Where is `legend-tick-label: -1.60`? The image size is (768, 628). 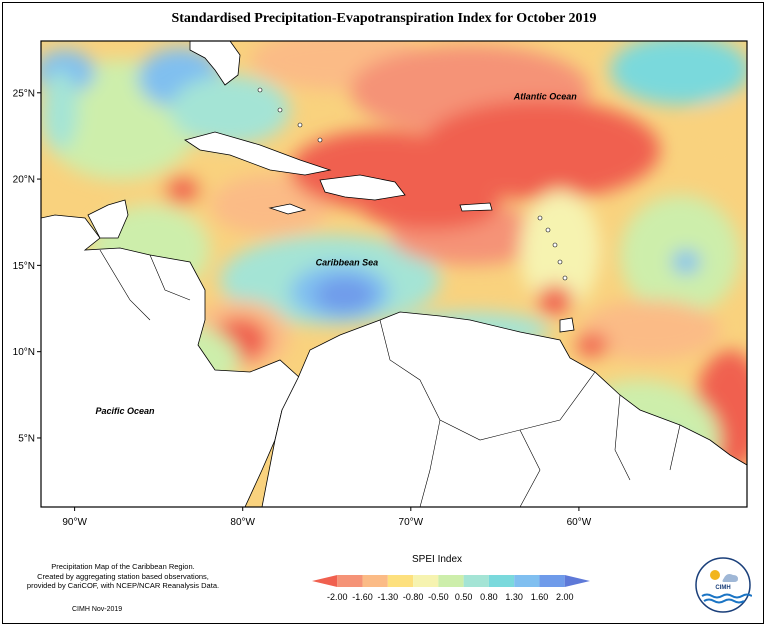 legend-tick-label: -1.60 is located at coordinates (362, 597).